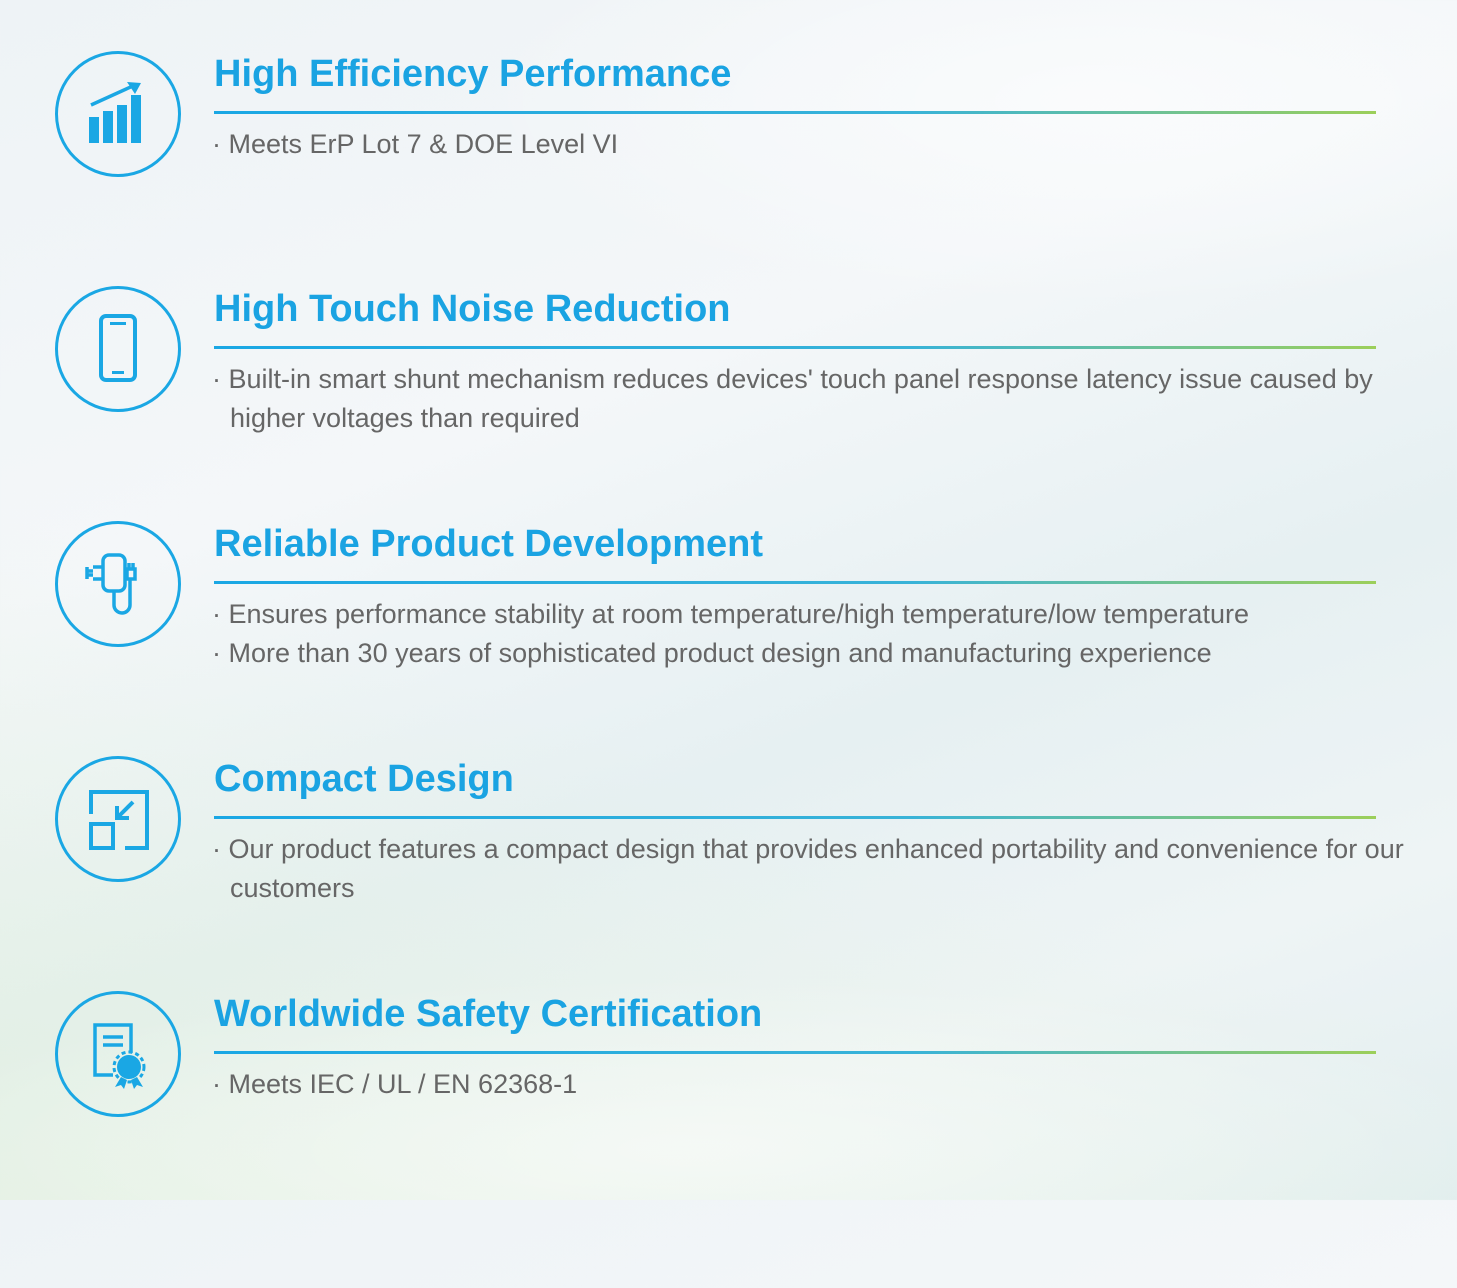  Describe the element at coordinates (118, 114) in the screenshot. I see `chart-growth-icon` at that location.